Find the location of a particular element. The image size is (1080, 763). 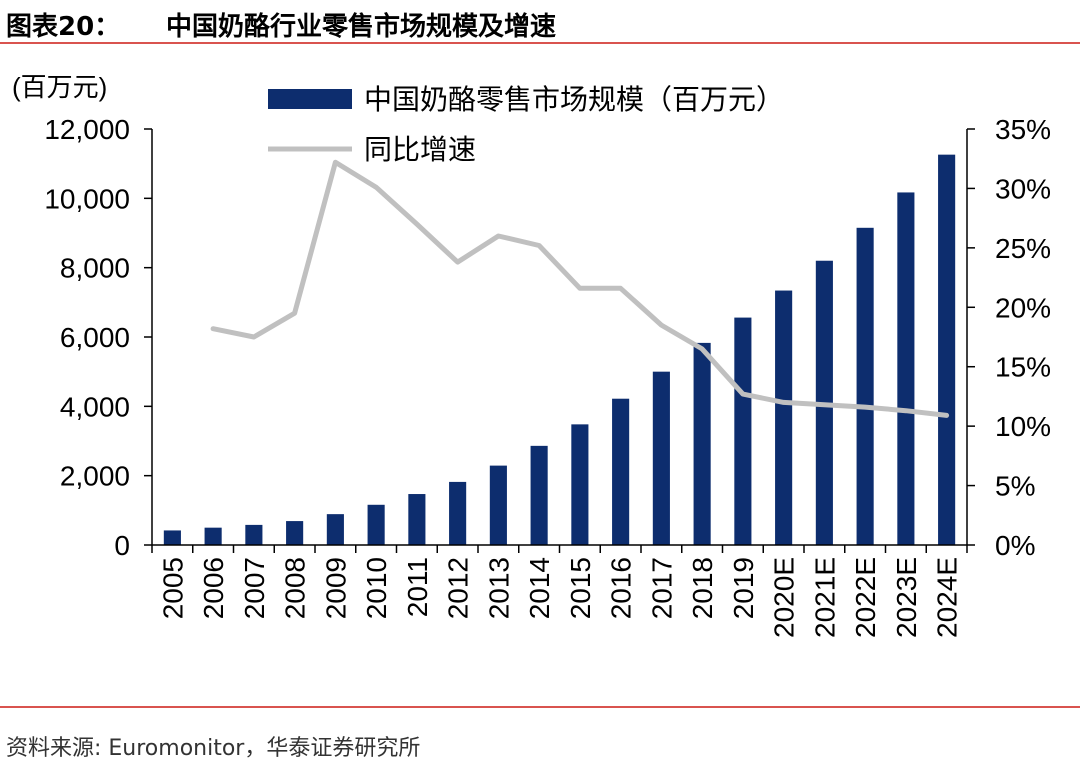

x-tick-label: 2024E is located at coordinates (947, 597).